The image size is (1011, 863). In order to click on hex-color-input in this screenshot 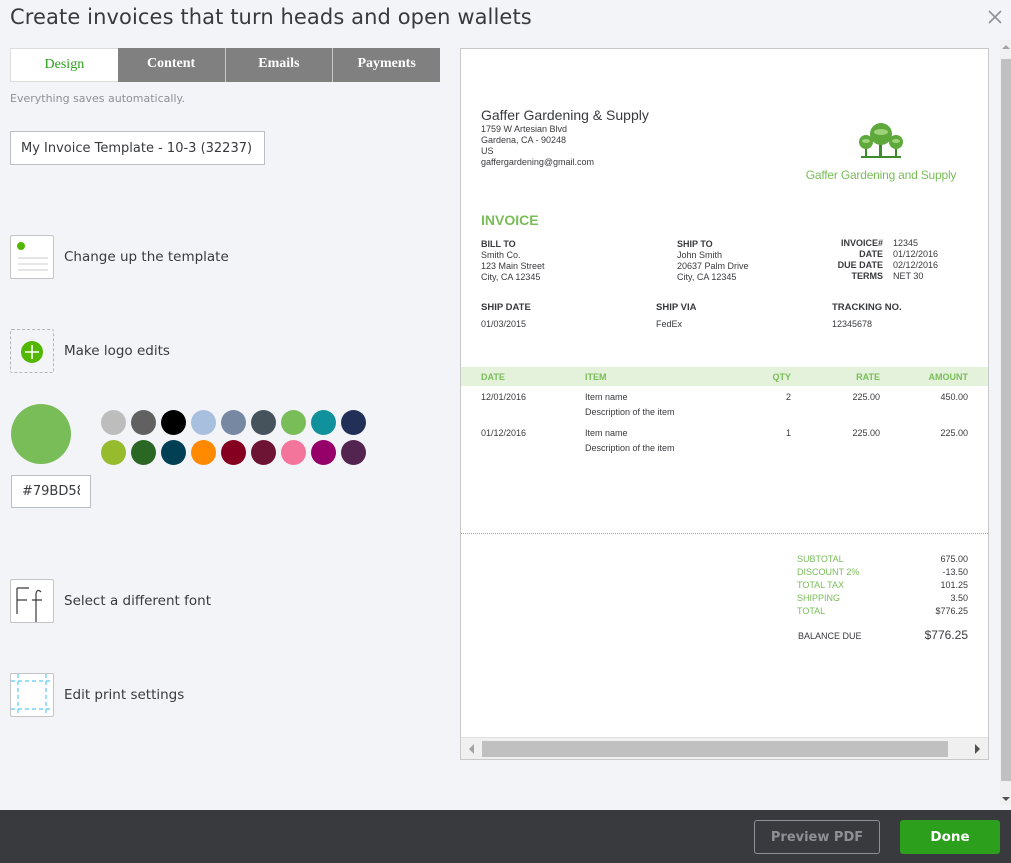, I will do `click(51, 491)`.